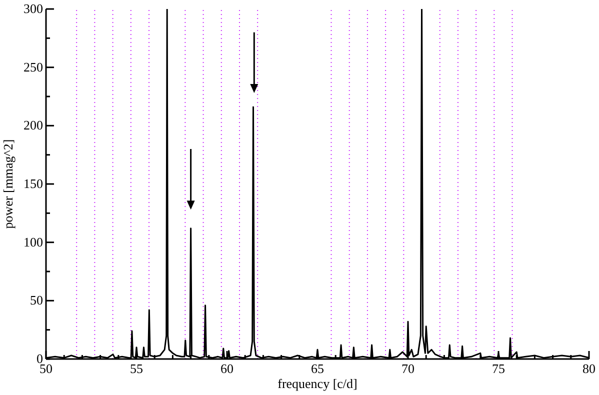 The height and width of the screenshot is (395, 599). Describe the element at coordinates (33, 66) in the screenshot. I see `y-tick-label: 250` at that location.